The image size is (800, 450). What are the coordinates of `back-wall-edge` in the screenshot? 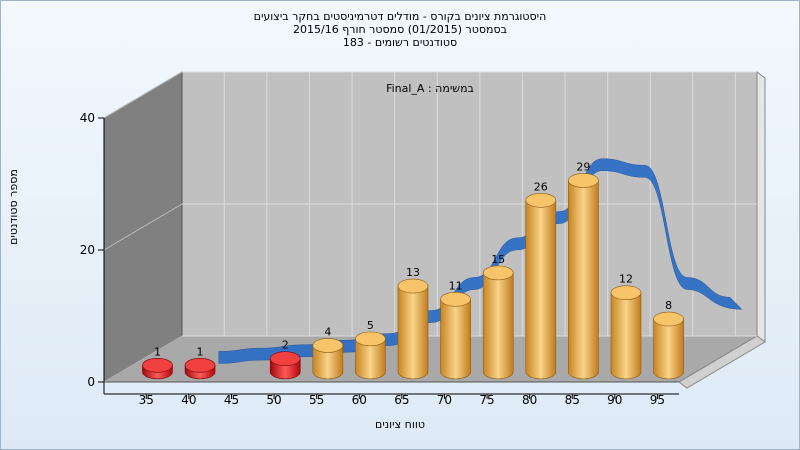 It's located at (761, 207).